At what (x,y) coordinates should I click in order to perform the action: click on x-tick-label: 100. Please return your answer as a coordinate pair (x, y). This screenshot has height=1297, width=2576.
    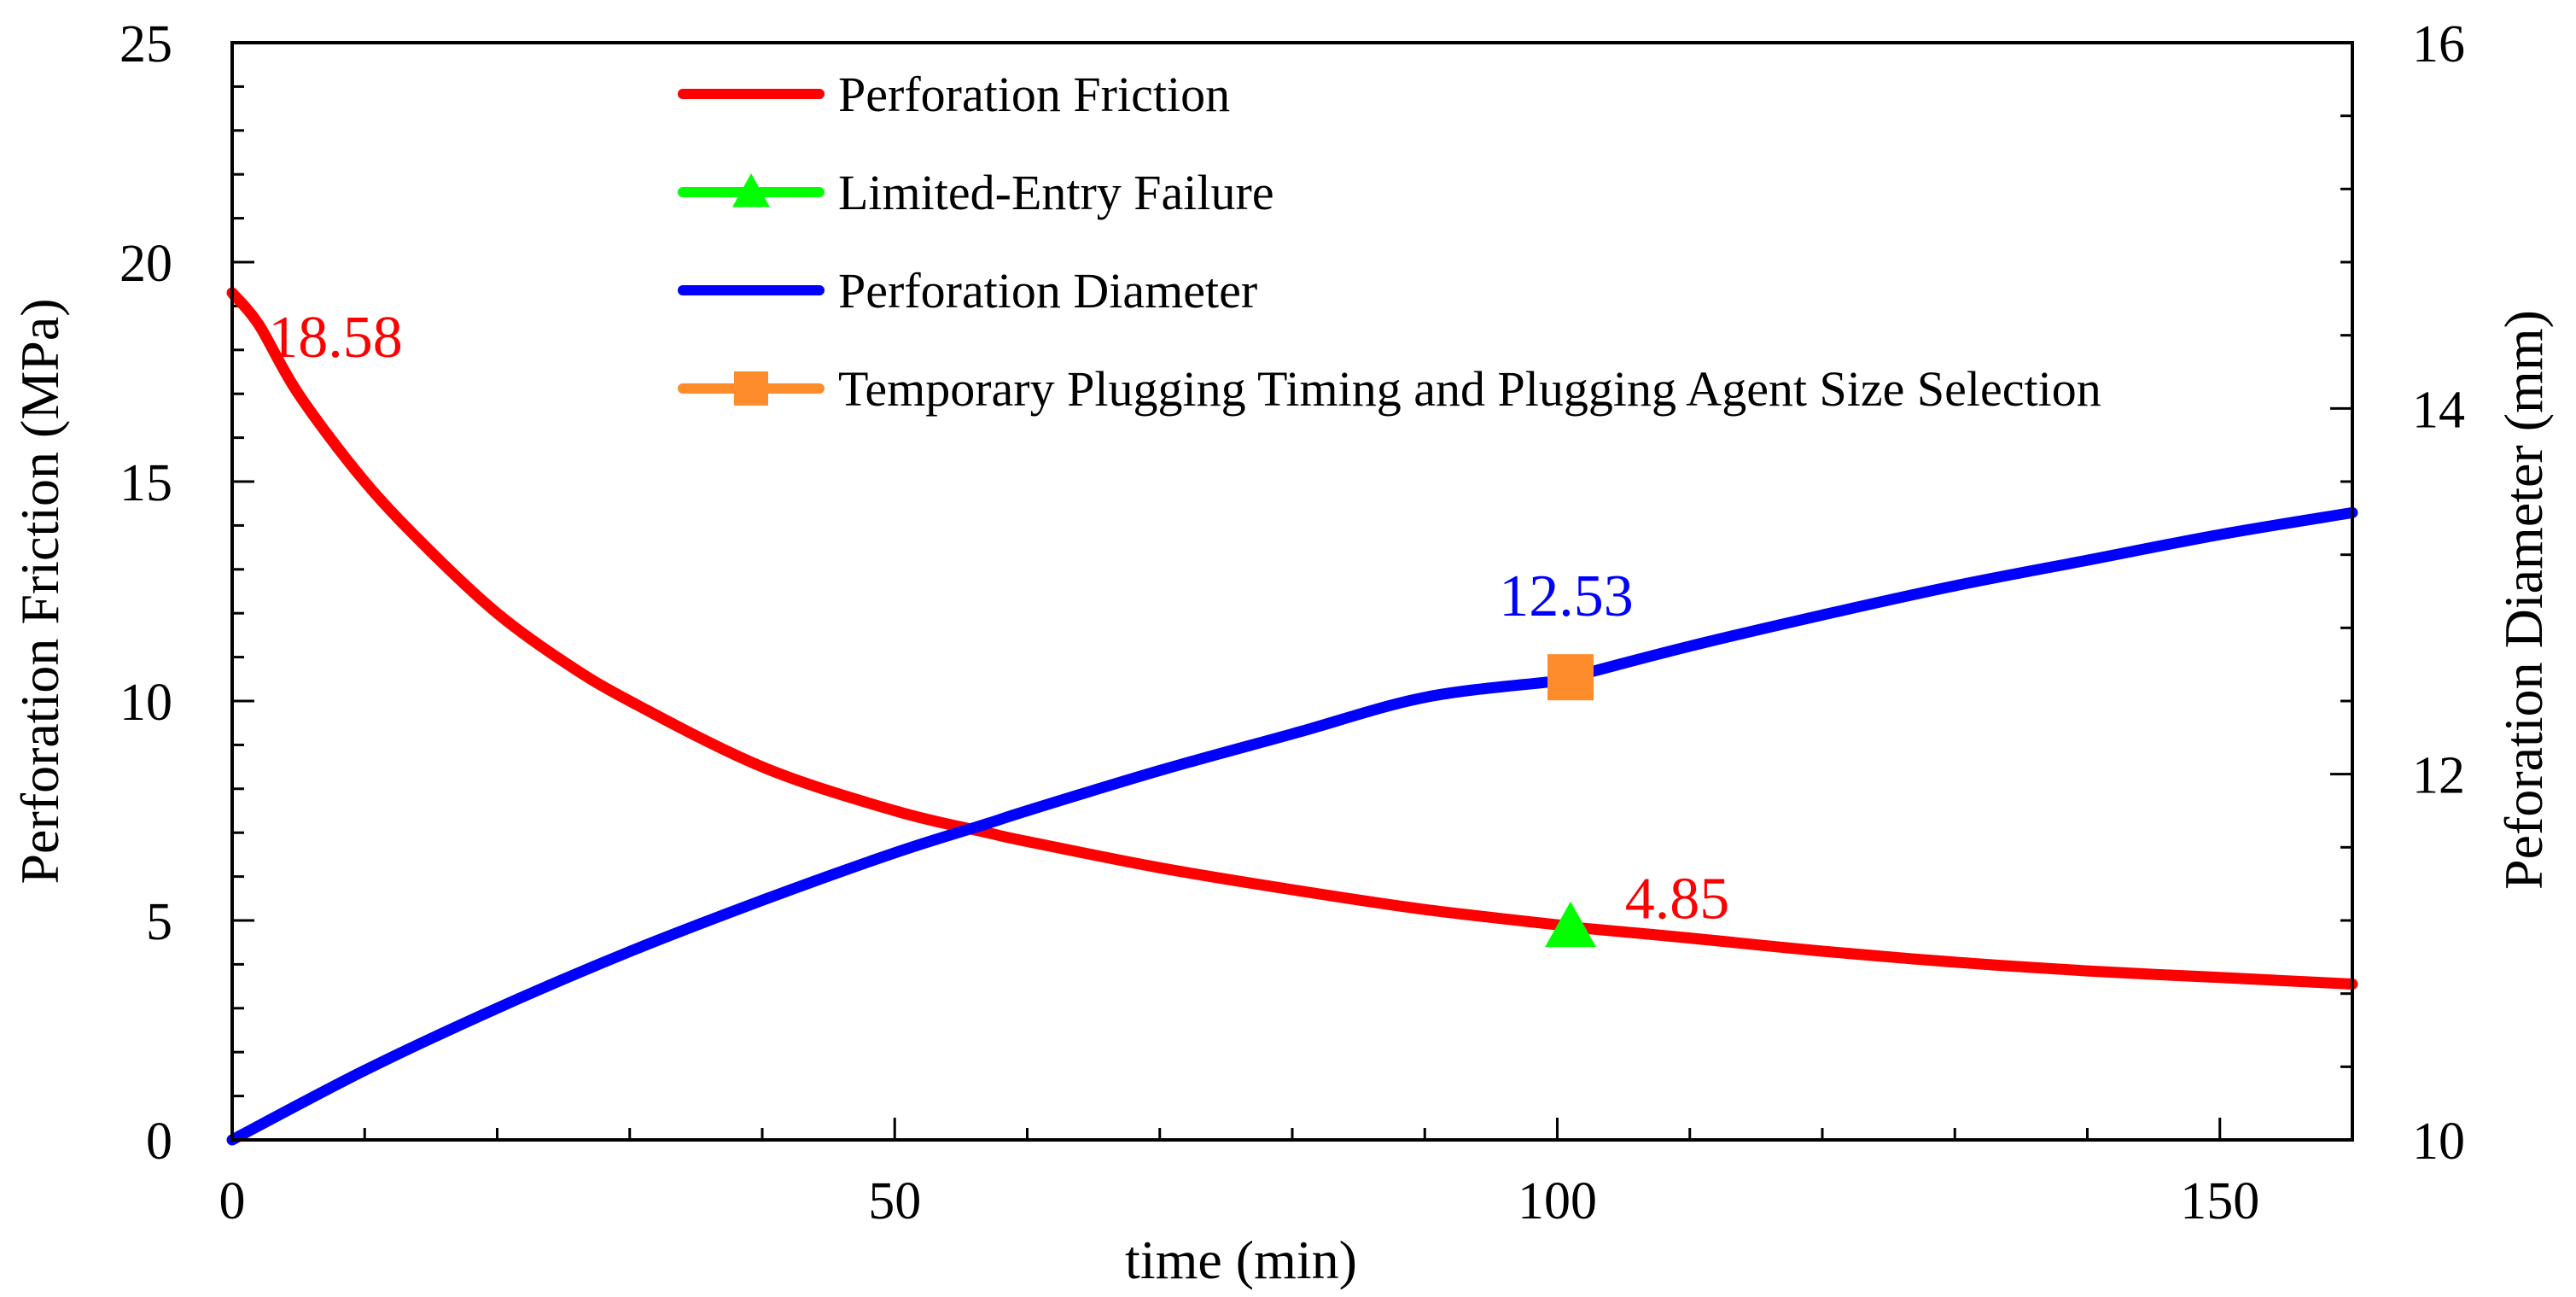
    Looking at the image, I should click on (1557, 1201).